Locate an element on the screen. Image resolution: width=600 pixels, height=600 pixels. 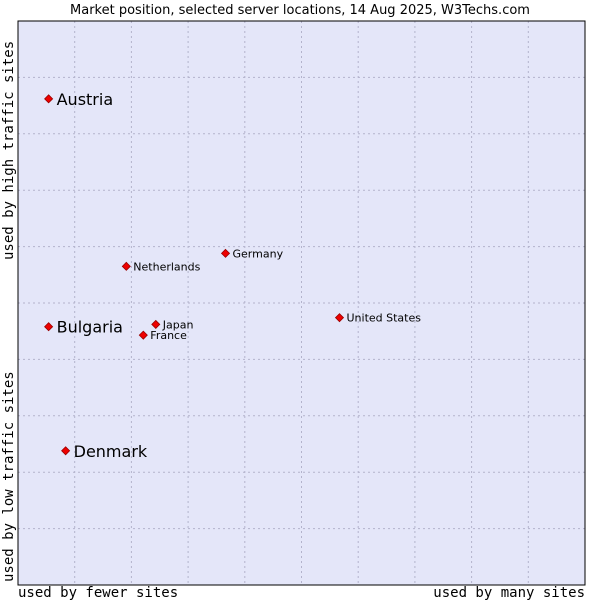
point-label-united-states: United States is located at coordinates (383, 318).